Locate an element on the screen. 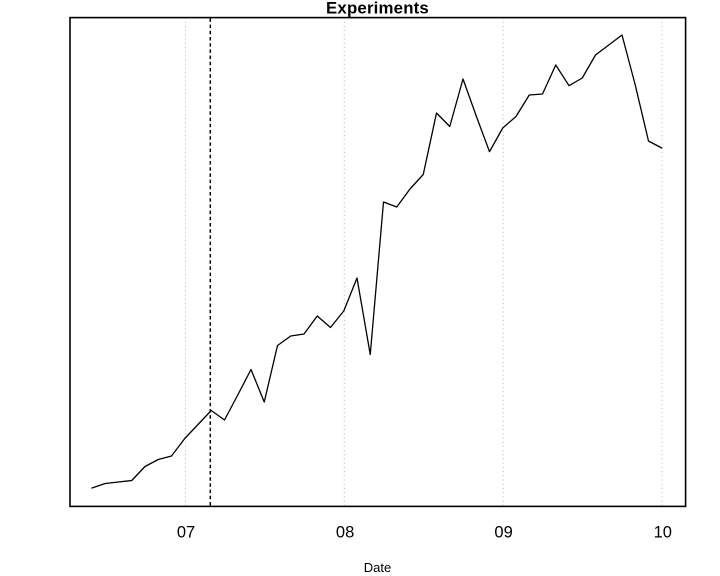 Image resolution: width=720 pixels, height=576 pixels. svg-text: Date is located at coordinates (377, 567).